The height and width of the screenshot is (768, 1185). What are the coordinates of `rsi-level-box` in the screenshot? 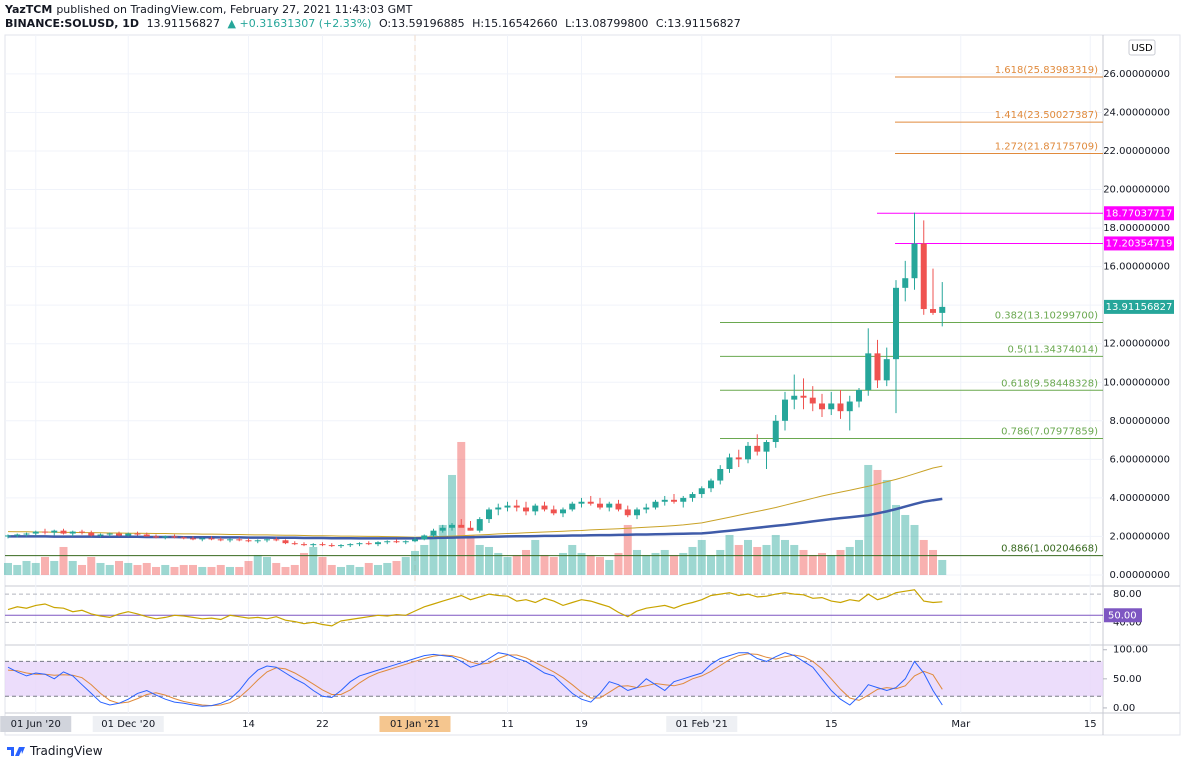 It's located at (1123, 615).